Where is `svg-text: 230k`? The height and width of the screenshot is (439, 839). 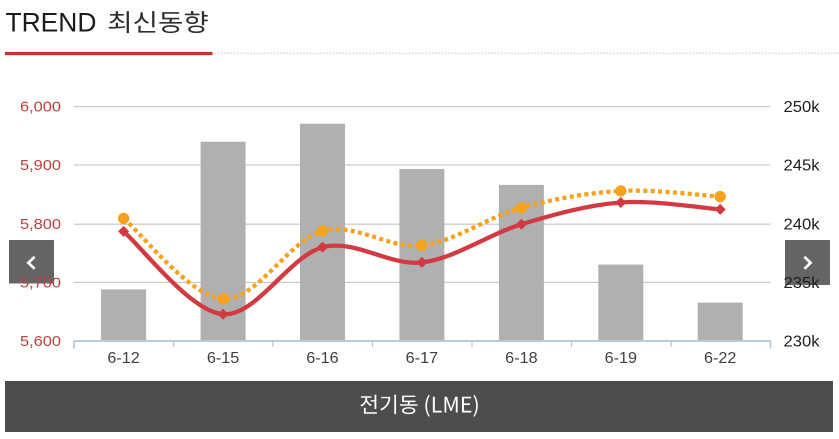 svg-text: 230k is located at coordinates (802, 342).